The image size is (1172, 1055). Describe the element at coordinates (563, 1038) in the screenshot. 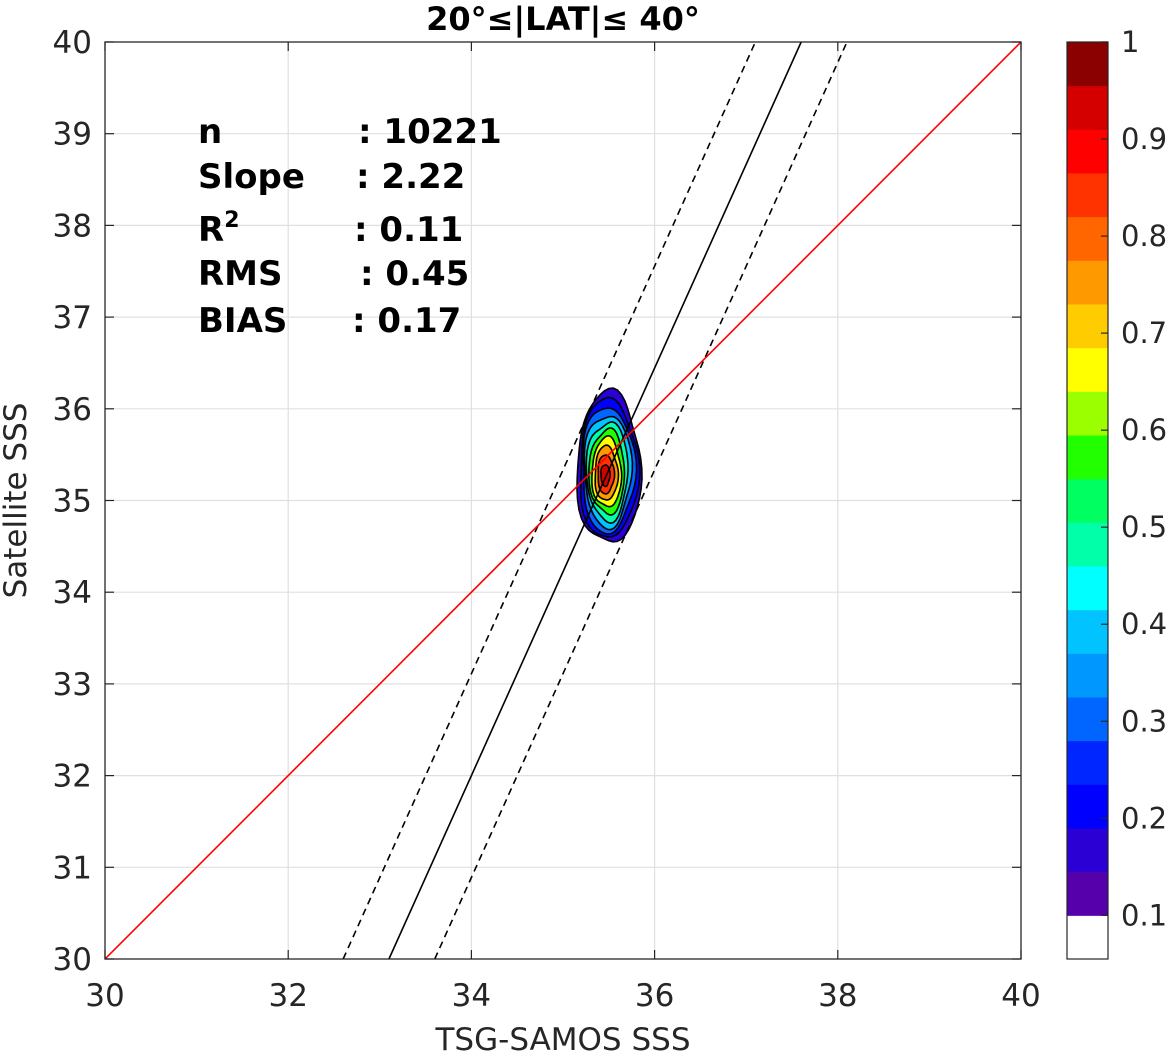

I see `x-axis-label: TSG-SAMOS SSS` at that location.